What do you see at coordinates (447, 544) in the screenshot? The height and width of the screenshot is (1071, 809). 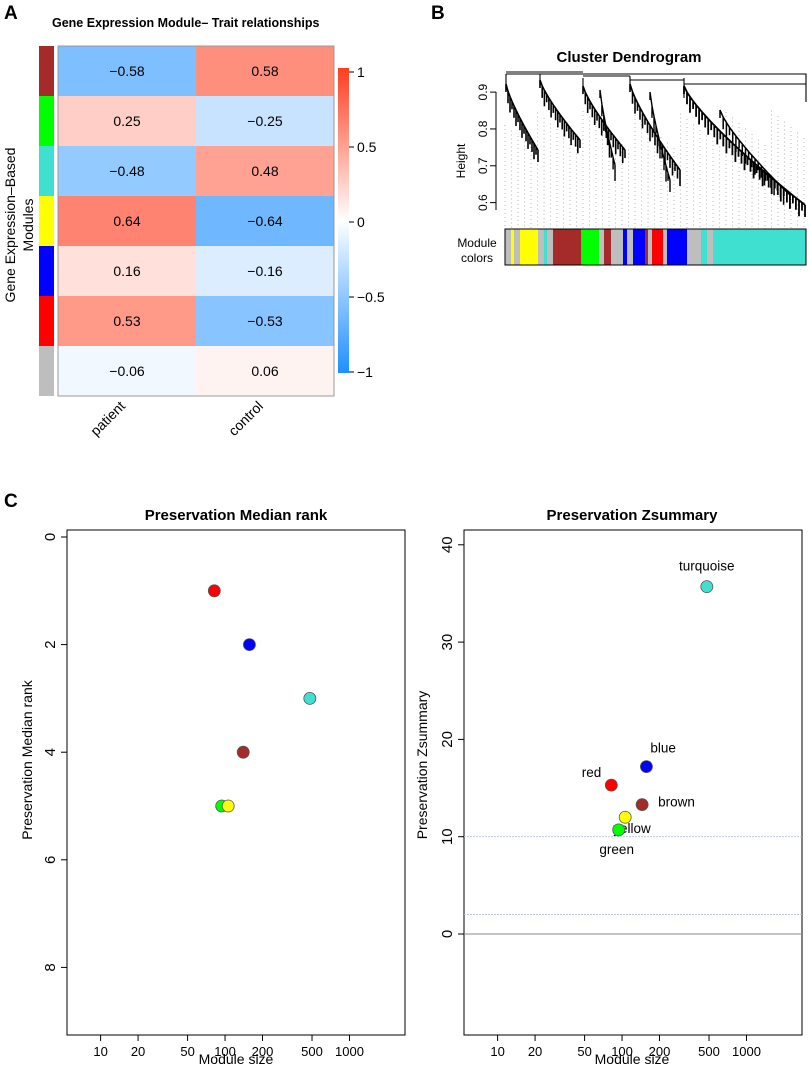 I see `y-tick-label: 40` at bounding box center [447, 544].